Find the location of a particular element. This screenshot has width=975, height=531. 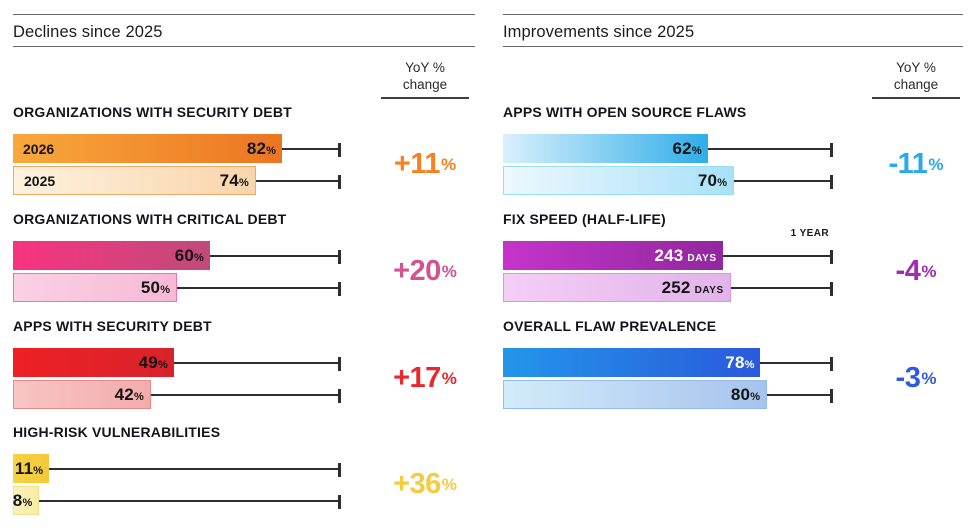

metric-title: APPS WITH OPEN SOURCE FLAWS is located at coordinates (625, 112).